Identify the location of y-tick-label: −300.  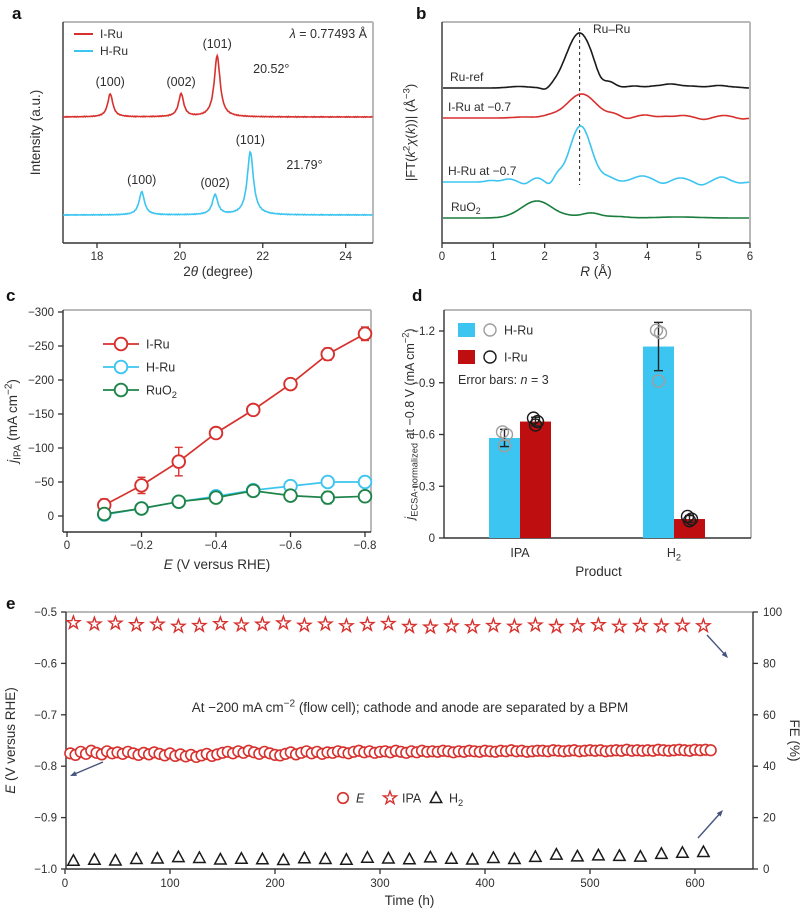
(41, 313).